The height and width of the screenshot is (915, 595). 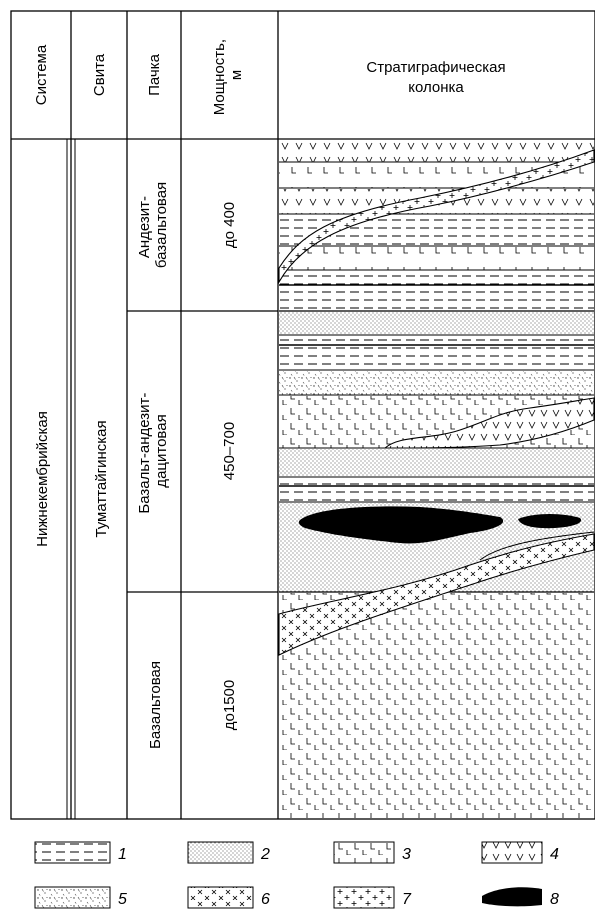 I want to click on header-thickness: Мощность, м, so click(x=228, y=75).